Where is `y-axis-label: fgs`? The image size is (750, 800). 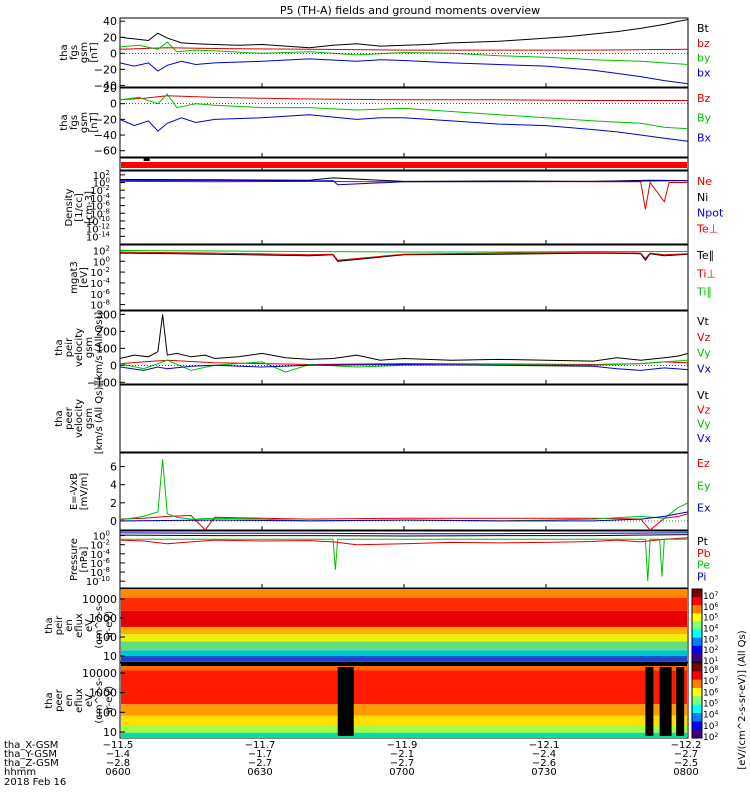 y-axis-label: fgs is located at coordinates (74, 52).